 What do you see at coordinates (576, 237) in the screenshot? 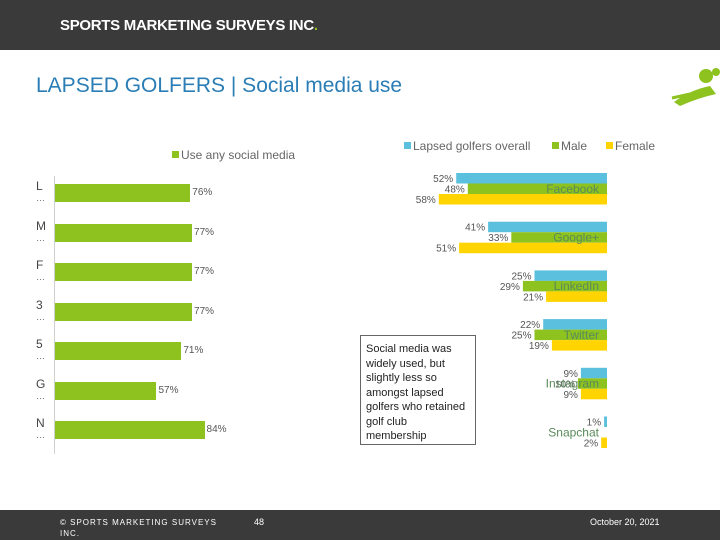
I see `platform-label: Google+` at bounding box center [576, 237].